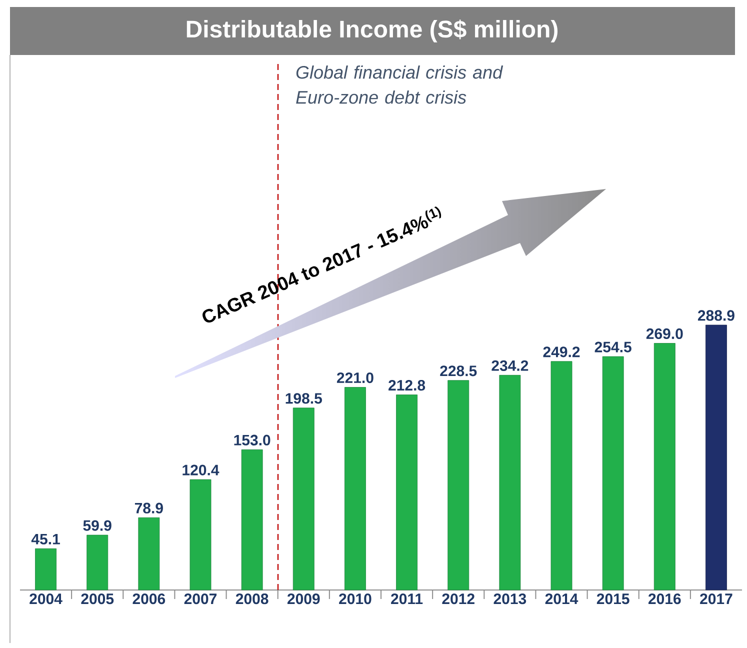 The height and width of the screenshot is (648, 747). Describe the element at coordinates (46, 599) in the screenshot. I see `x-tick-label: 2004` at that location.